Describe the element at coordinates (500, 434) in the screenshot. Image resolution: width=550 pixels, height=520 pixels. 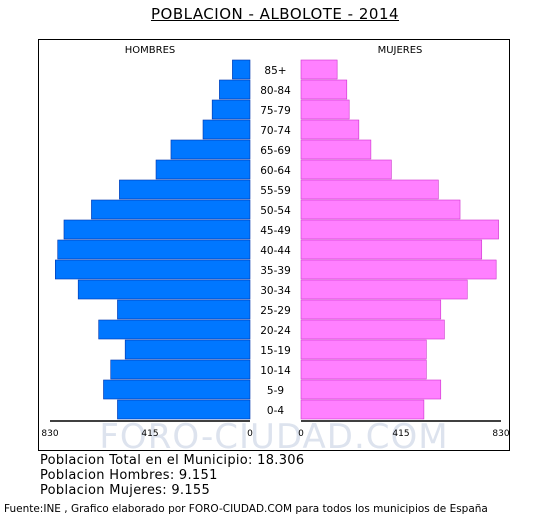
I see `women-tick-2: 830` at that location.